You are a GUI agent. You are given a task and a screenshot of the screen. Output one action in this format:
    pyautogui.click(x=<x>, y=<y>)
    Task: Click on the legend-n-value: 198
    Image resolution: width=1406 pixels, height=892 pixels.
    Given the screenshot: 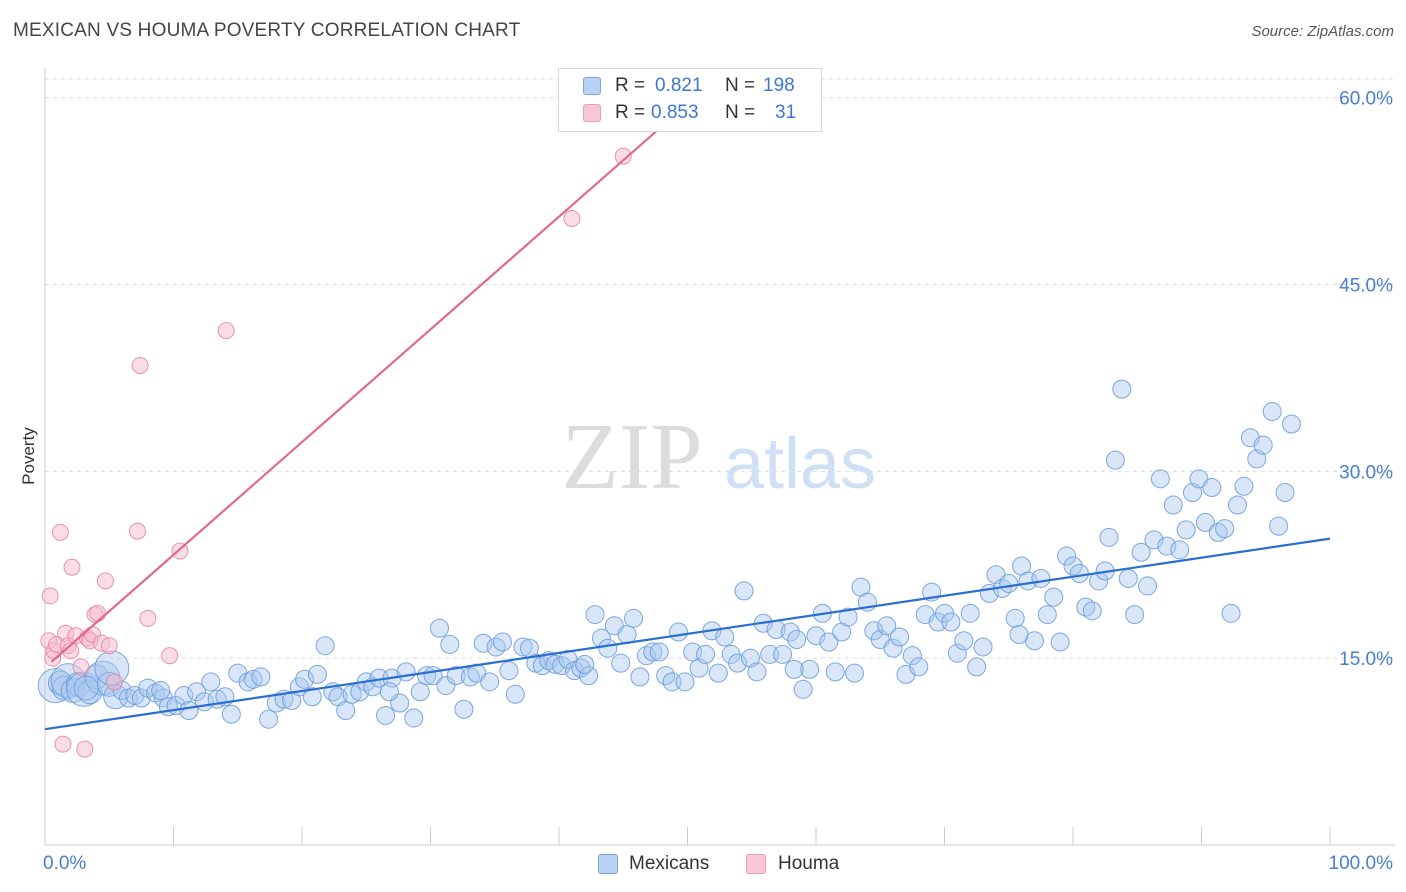 What is the action you would take?
    pyautogui.click(x=779, y=85)
    